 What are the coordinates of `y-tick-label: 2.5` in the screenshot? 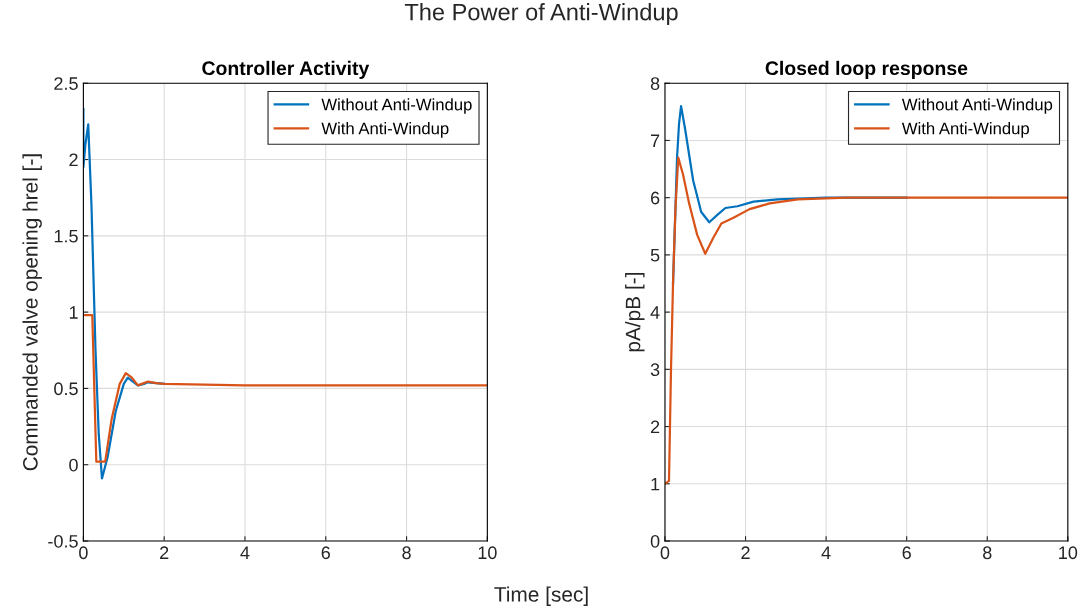 It's located at (66, 83).